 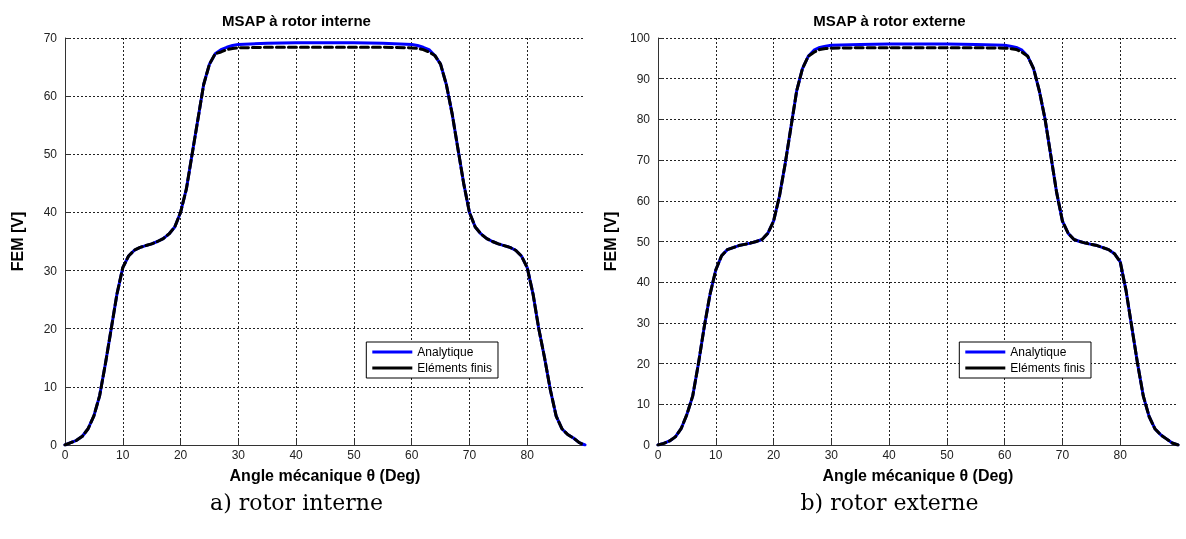 I want to click on text: b) rotor externe, so click(x=889, y=502).